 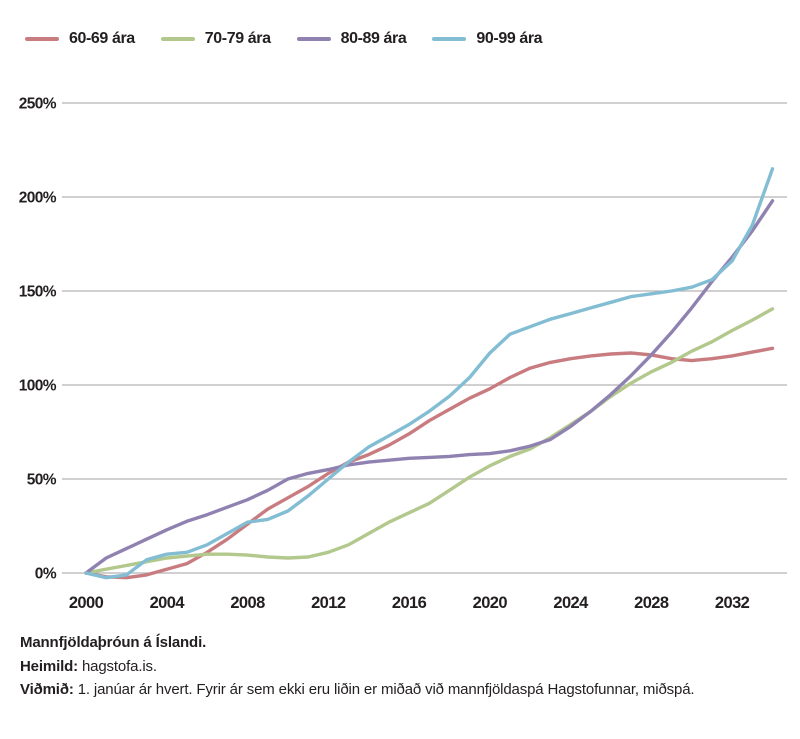 What do you see at coordinates (651, 603) in the screenshot?
I see `x-tick-label-2028: 2028` at bounding box center [651, 603].